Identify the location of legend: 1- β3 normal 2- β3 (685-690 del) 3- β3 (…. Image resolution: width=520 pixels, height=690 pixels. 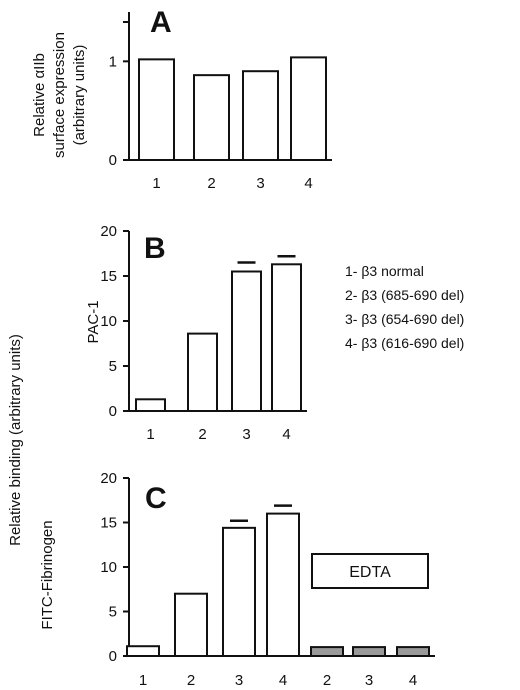
(404, 307).